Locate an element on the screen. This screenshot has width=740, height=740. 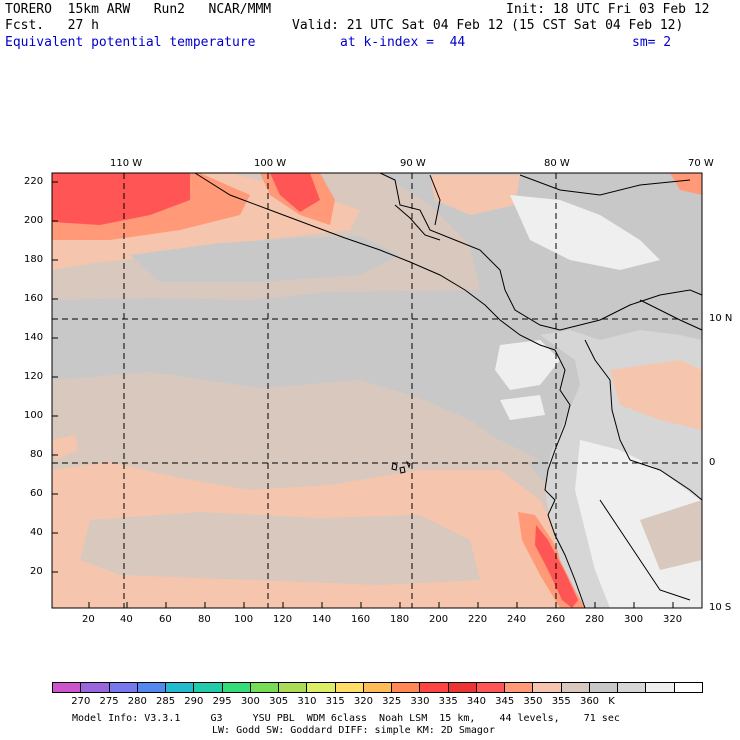
left-ticks is located at coordinates (55, 377).